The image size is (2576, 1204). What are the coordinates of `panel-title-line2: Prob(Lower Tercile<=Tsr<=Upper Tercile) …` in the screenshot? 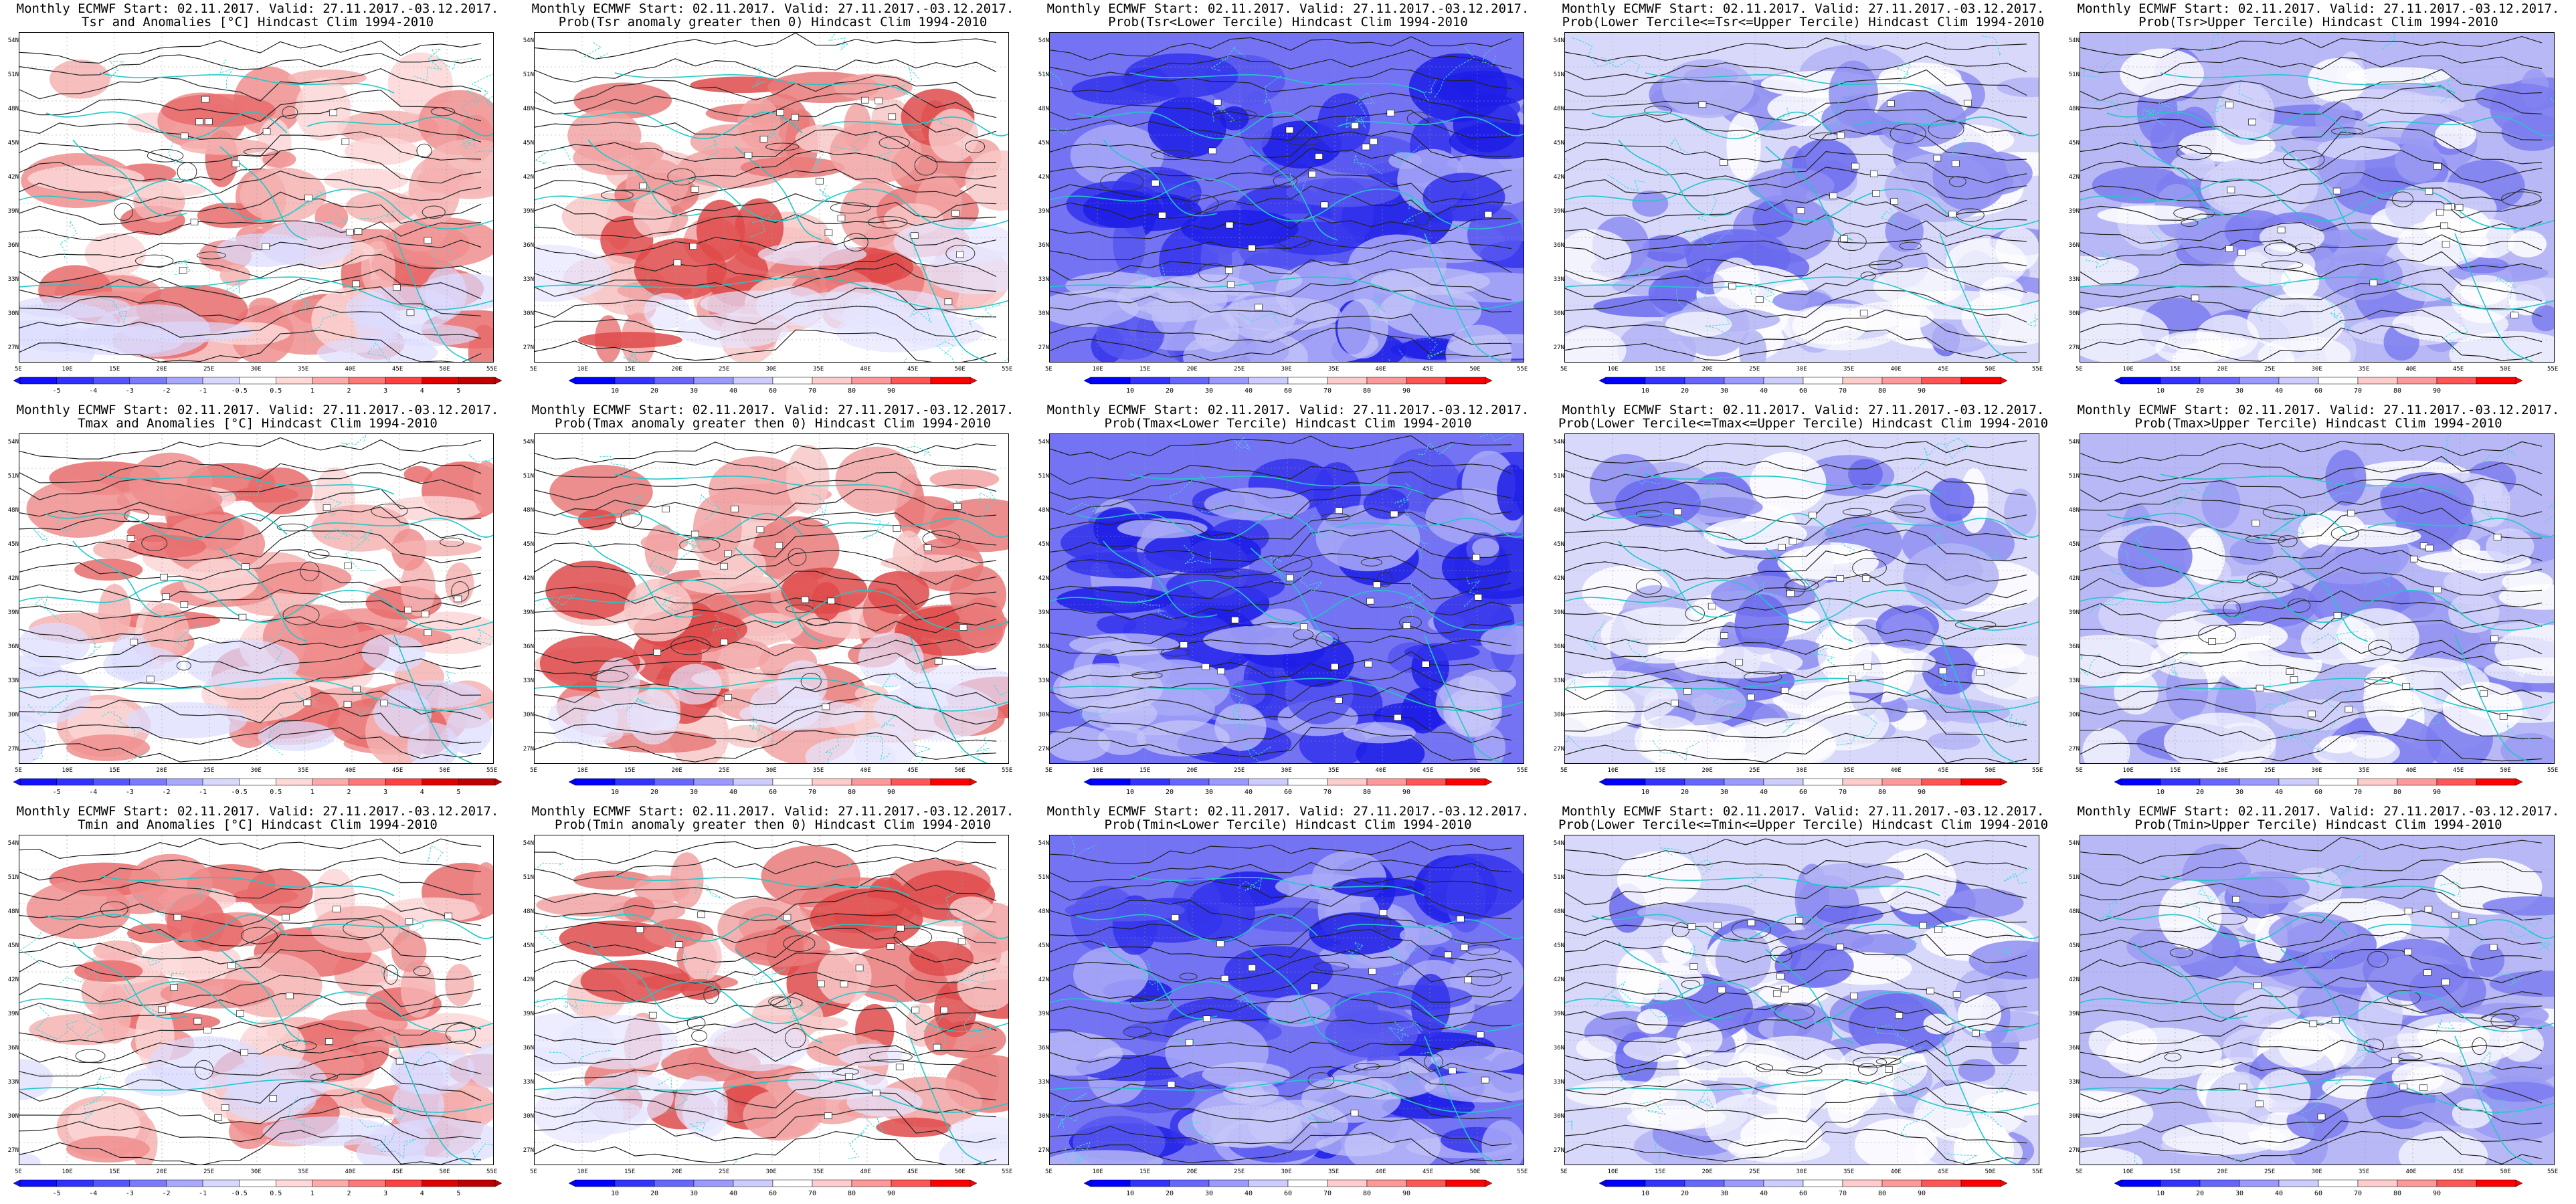 It's located at (1803, 22).